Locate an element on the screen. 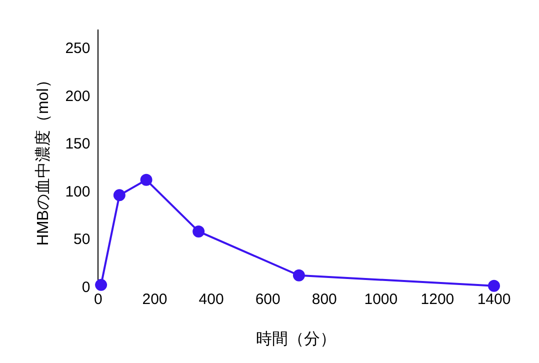 The height and width of the screenshot is (363, 539). x-tick-label: 400 is located at coordinates (211, 299).